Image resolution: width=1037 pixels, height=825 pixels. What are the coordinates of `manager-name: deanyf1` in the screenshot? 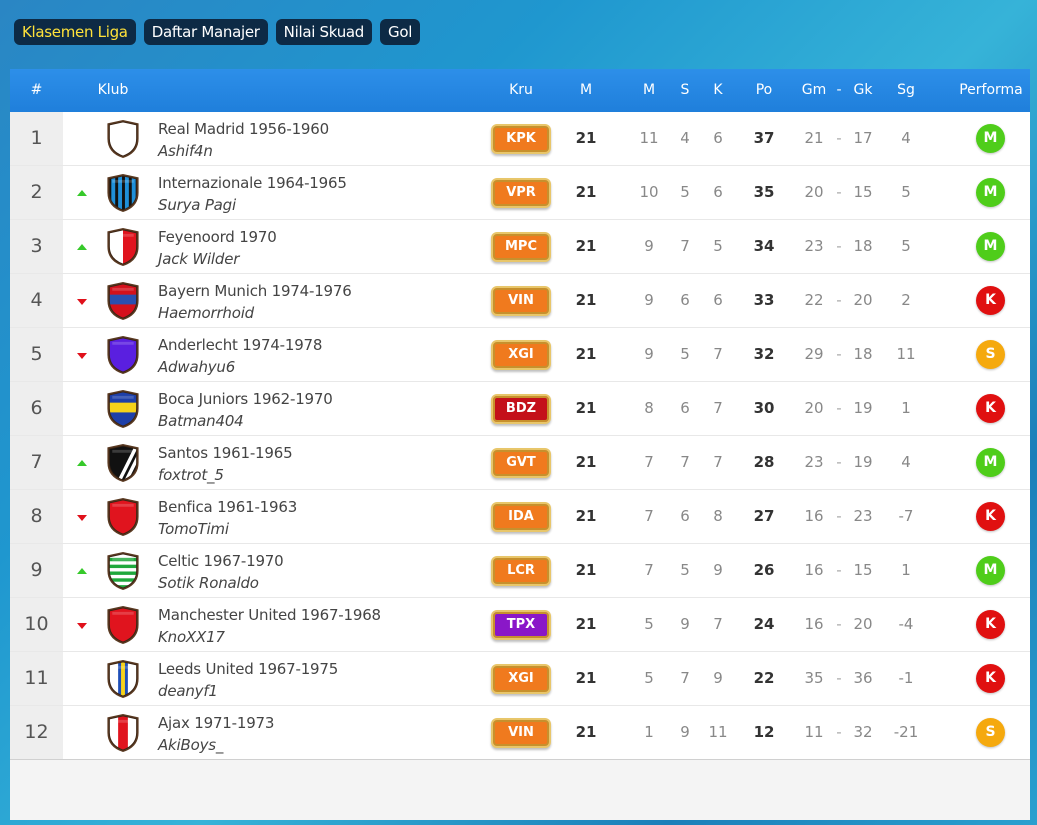 It's located at (188, 691).